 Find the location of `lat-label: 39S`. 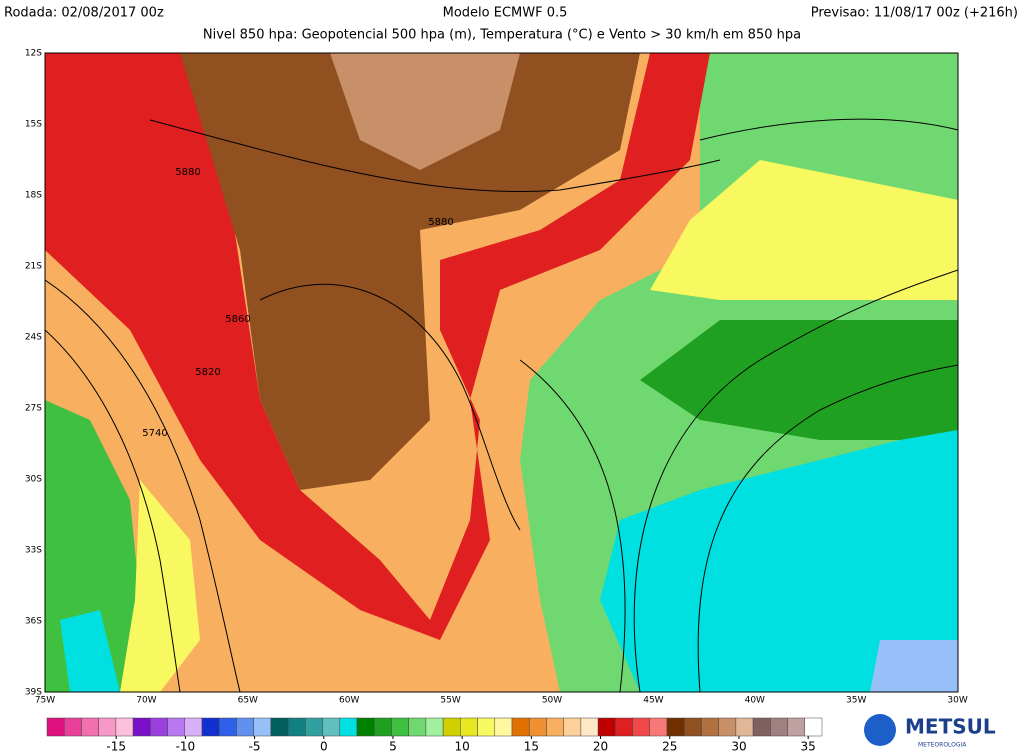

lat-label: 39S is located at coordinates (33, 693).